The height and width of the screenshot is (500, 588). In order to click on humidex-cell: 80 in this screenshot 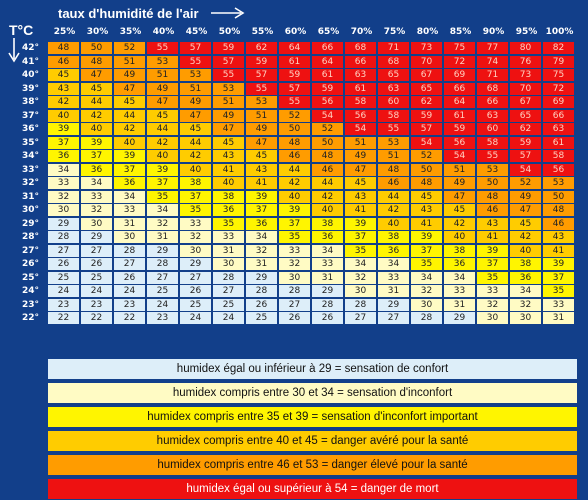, I will do `click(525, 48)`.